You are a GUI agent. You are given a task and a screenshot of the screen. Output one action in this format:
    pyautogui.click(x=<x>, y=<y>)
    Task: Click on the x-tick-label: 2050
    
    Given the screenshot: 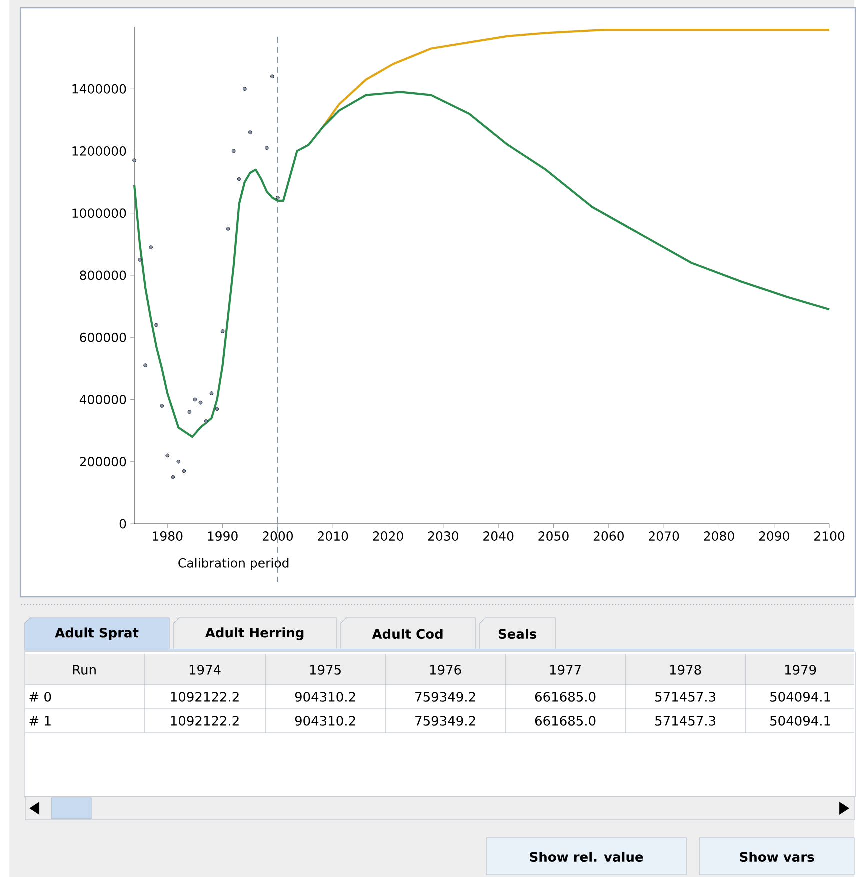 What is the action you would take?
    pyautogui.click(x=553, y=536)
    